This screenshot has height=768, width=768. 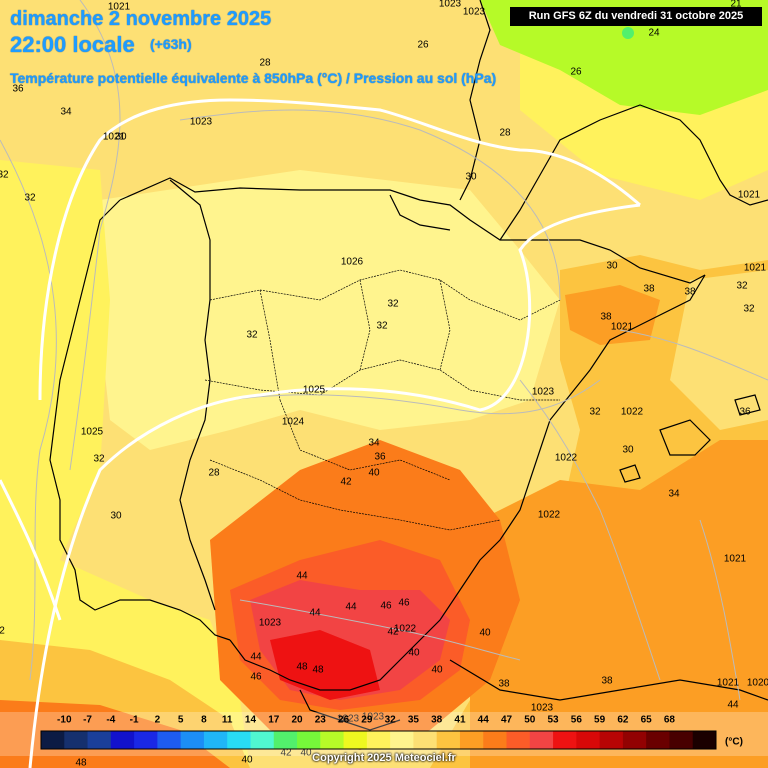 What do you see at coordinates (72, 44) in the screenshot?
I see `forecast-time: 22:00 locale` at bounding box center [72, 44].